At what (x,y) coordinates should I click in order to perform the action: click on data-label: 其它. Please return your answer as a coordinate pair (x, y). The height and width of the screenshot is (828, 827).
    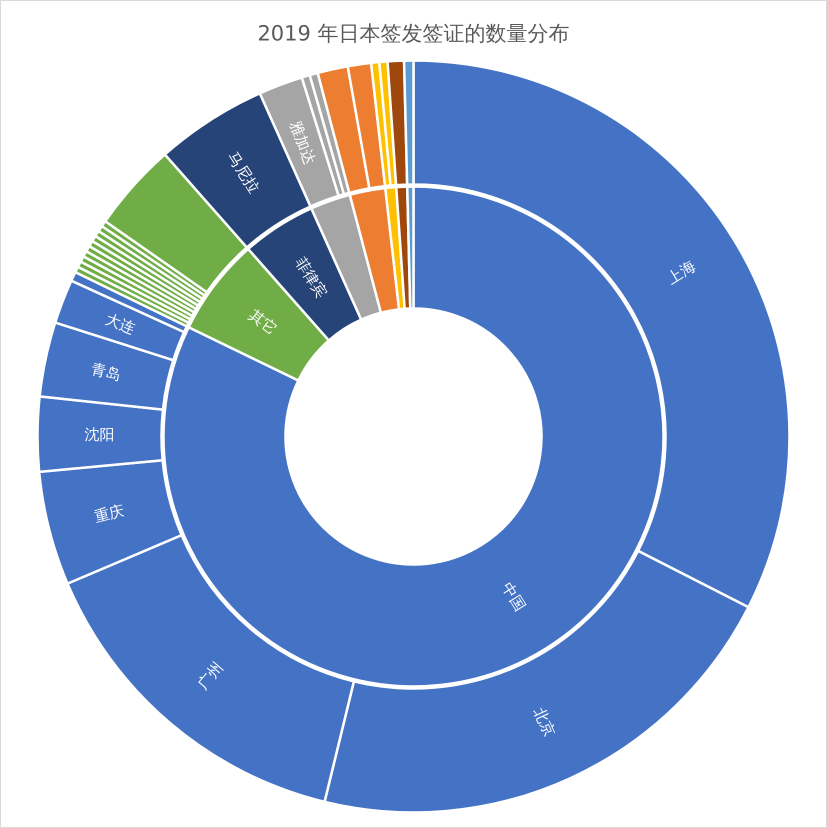
    Looking at the image, I should click on (263, 322).